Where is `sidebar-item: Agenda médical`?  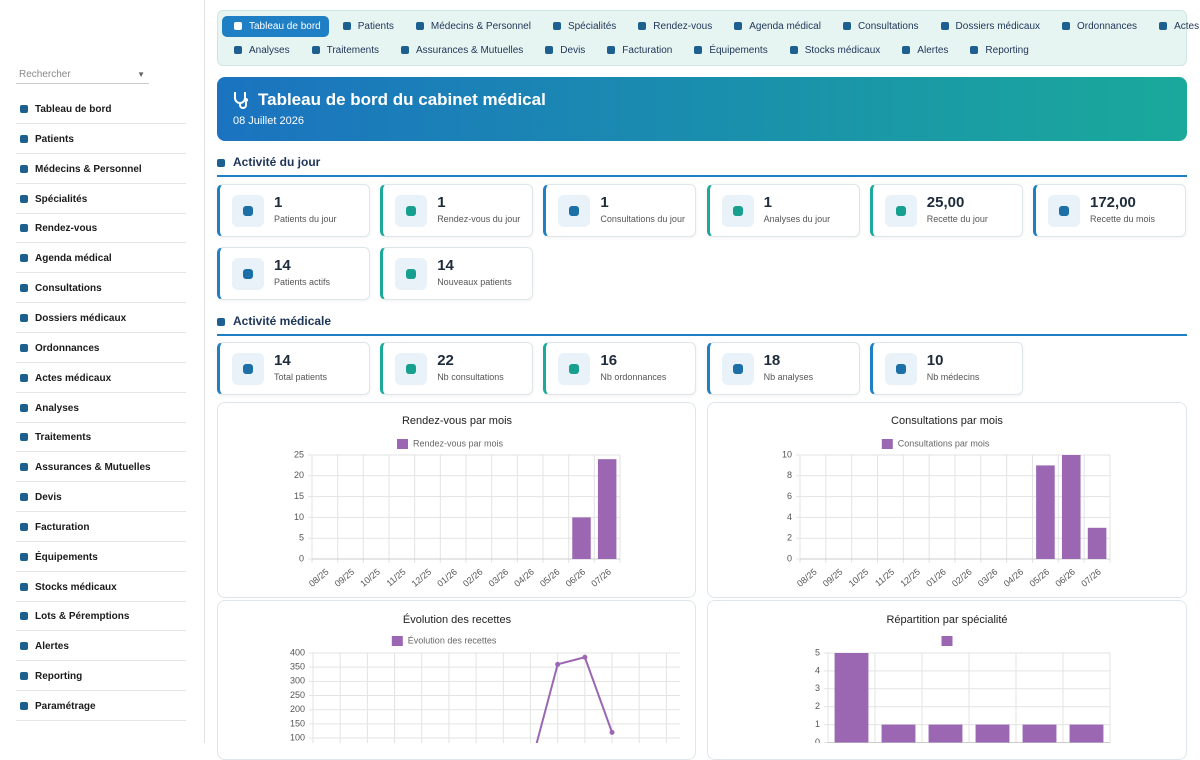 sidebar-item: Agenda médical is located at coordinates (101, 259).